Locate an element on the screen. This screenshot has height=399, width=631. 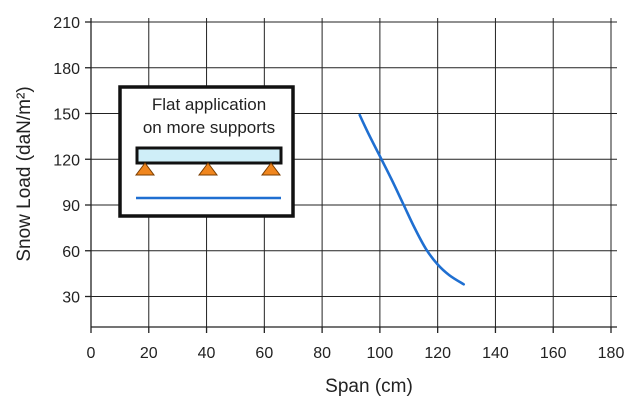
series-line is located at coordinates (411, 199).